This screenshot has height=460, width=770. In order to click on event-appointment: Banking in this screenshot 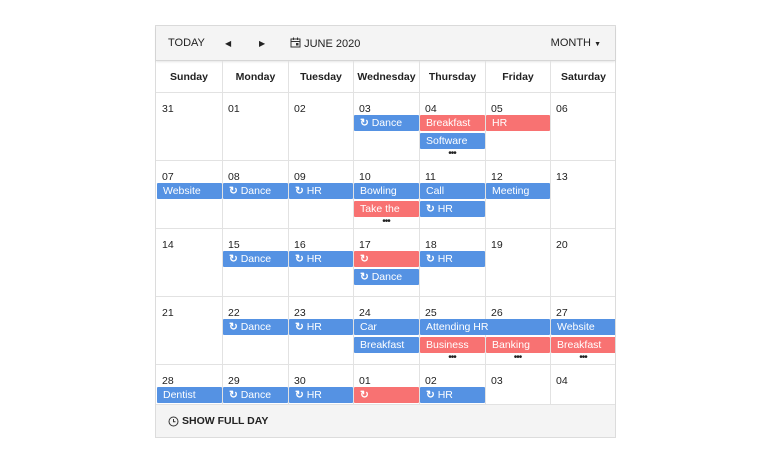, I will do `click(518, 345)`.